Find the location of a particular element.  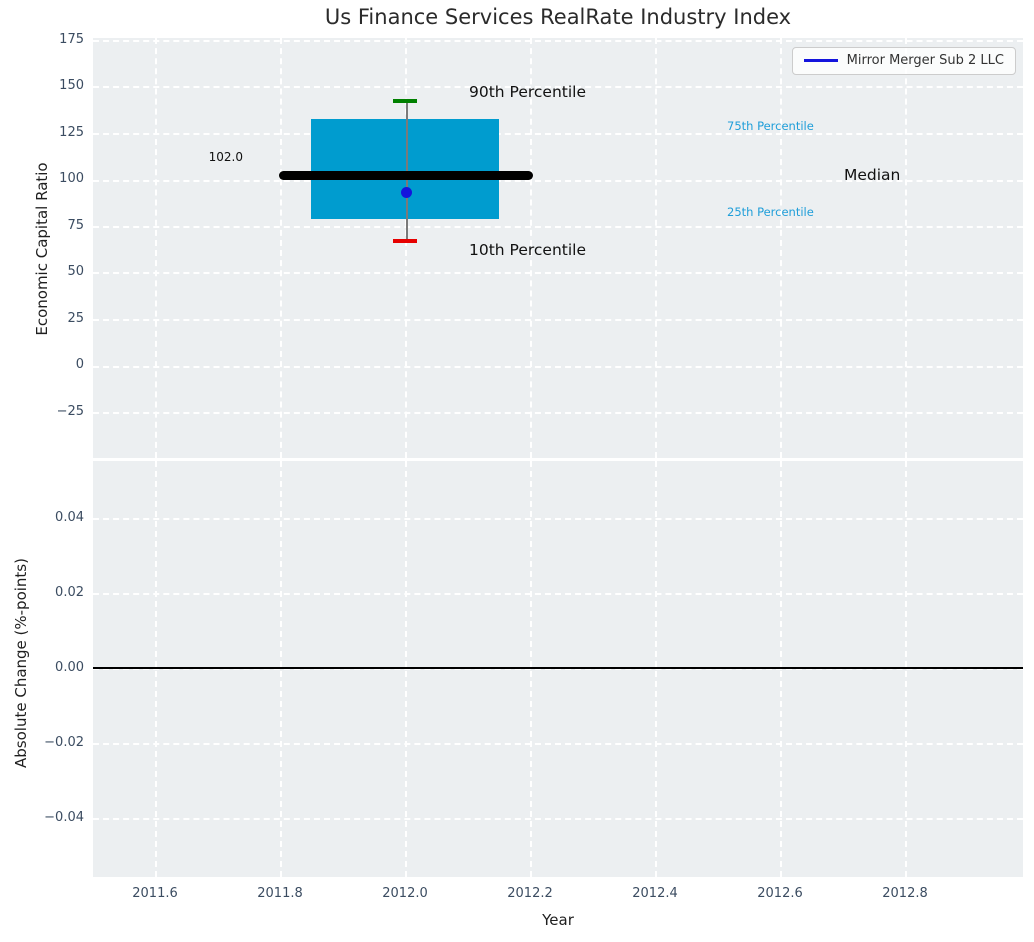

xtick: 2012.0 is located at coordinates (405, 893).